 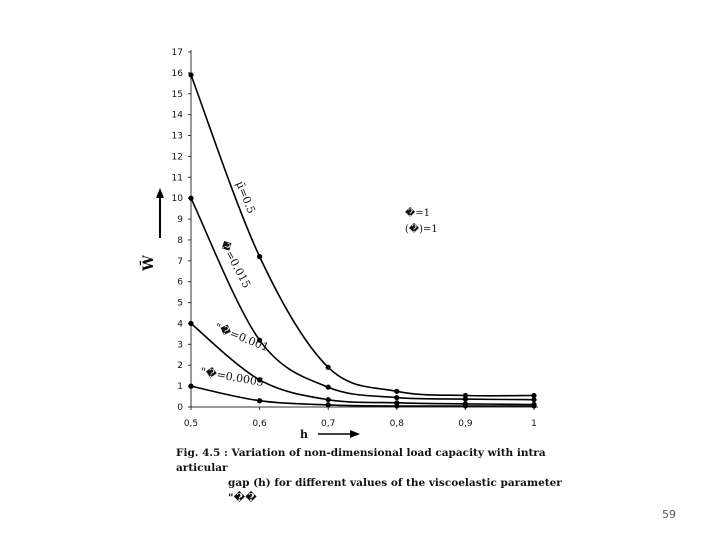 I want to click on y-tick-label: 2, so click(x=180, y=366).